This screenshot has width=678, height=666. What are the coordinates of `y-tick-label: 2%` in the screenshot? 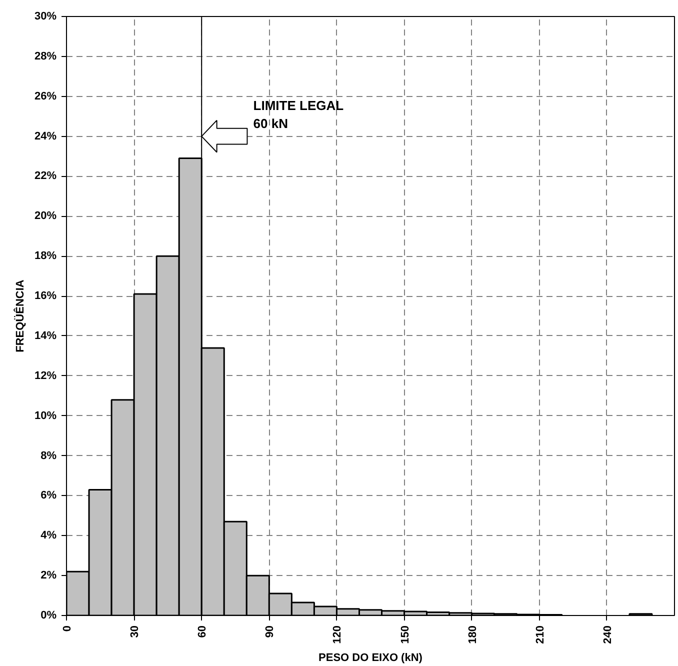 It's located at (48, 576).